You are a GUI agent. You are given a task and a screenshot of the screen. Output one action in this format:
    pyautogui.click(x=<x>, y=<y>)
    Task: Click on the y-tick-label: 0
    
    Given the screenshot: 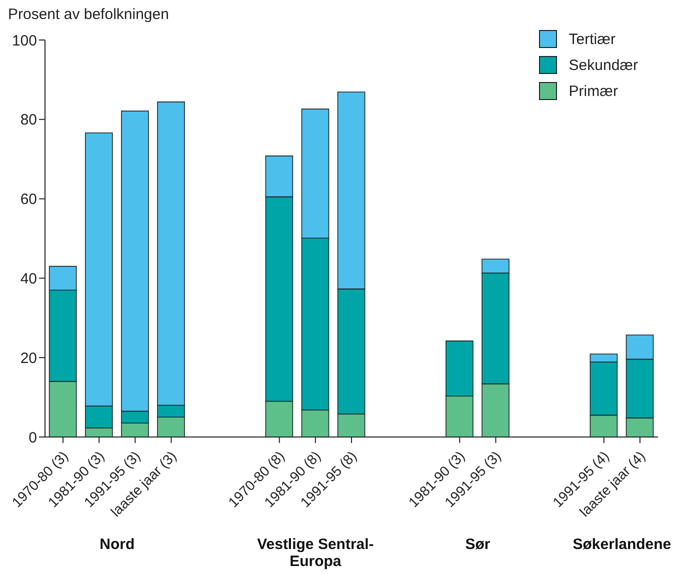 What is the action you would take?
    pyautogui.click(x=32, y=437)
    